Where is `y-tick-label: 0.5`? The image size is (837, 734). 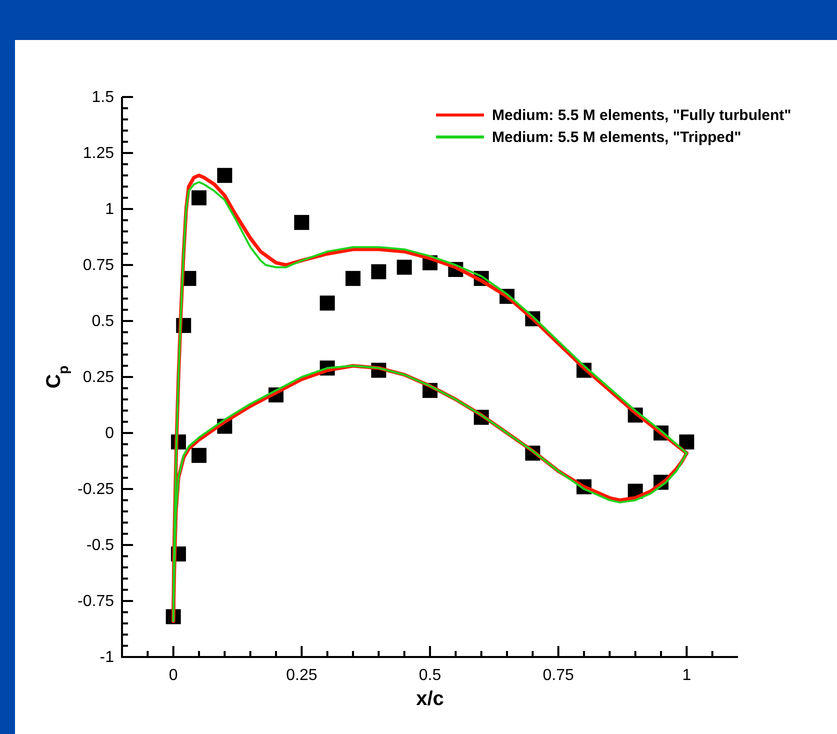 y-tick-label: 0.5 is located at coordinates (103, 321).